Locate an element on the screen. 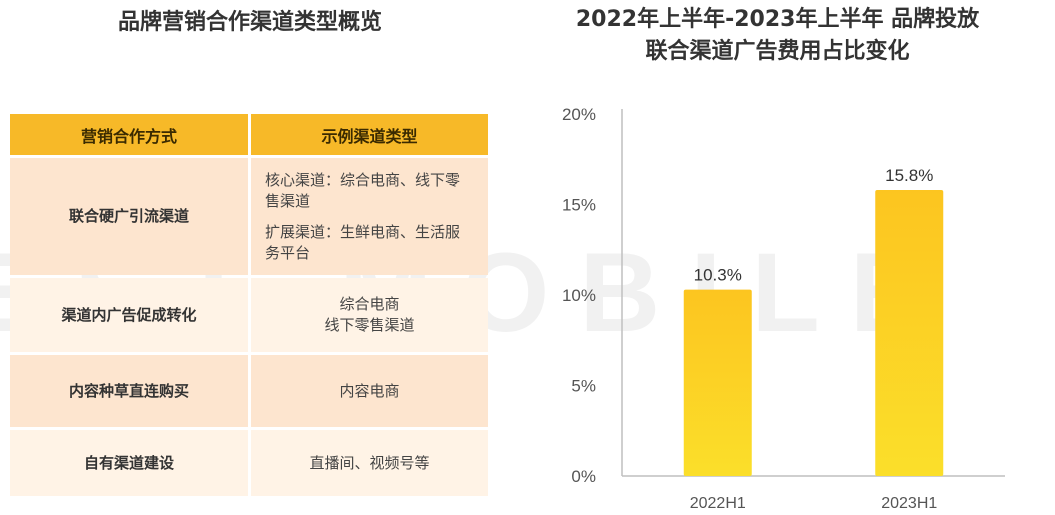 The height and width of the screenshot is (515, 1055). table-row: 渠道内广告促成转化 综合电商 线下零售渠道 is located at coordinates (249, 315).